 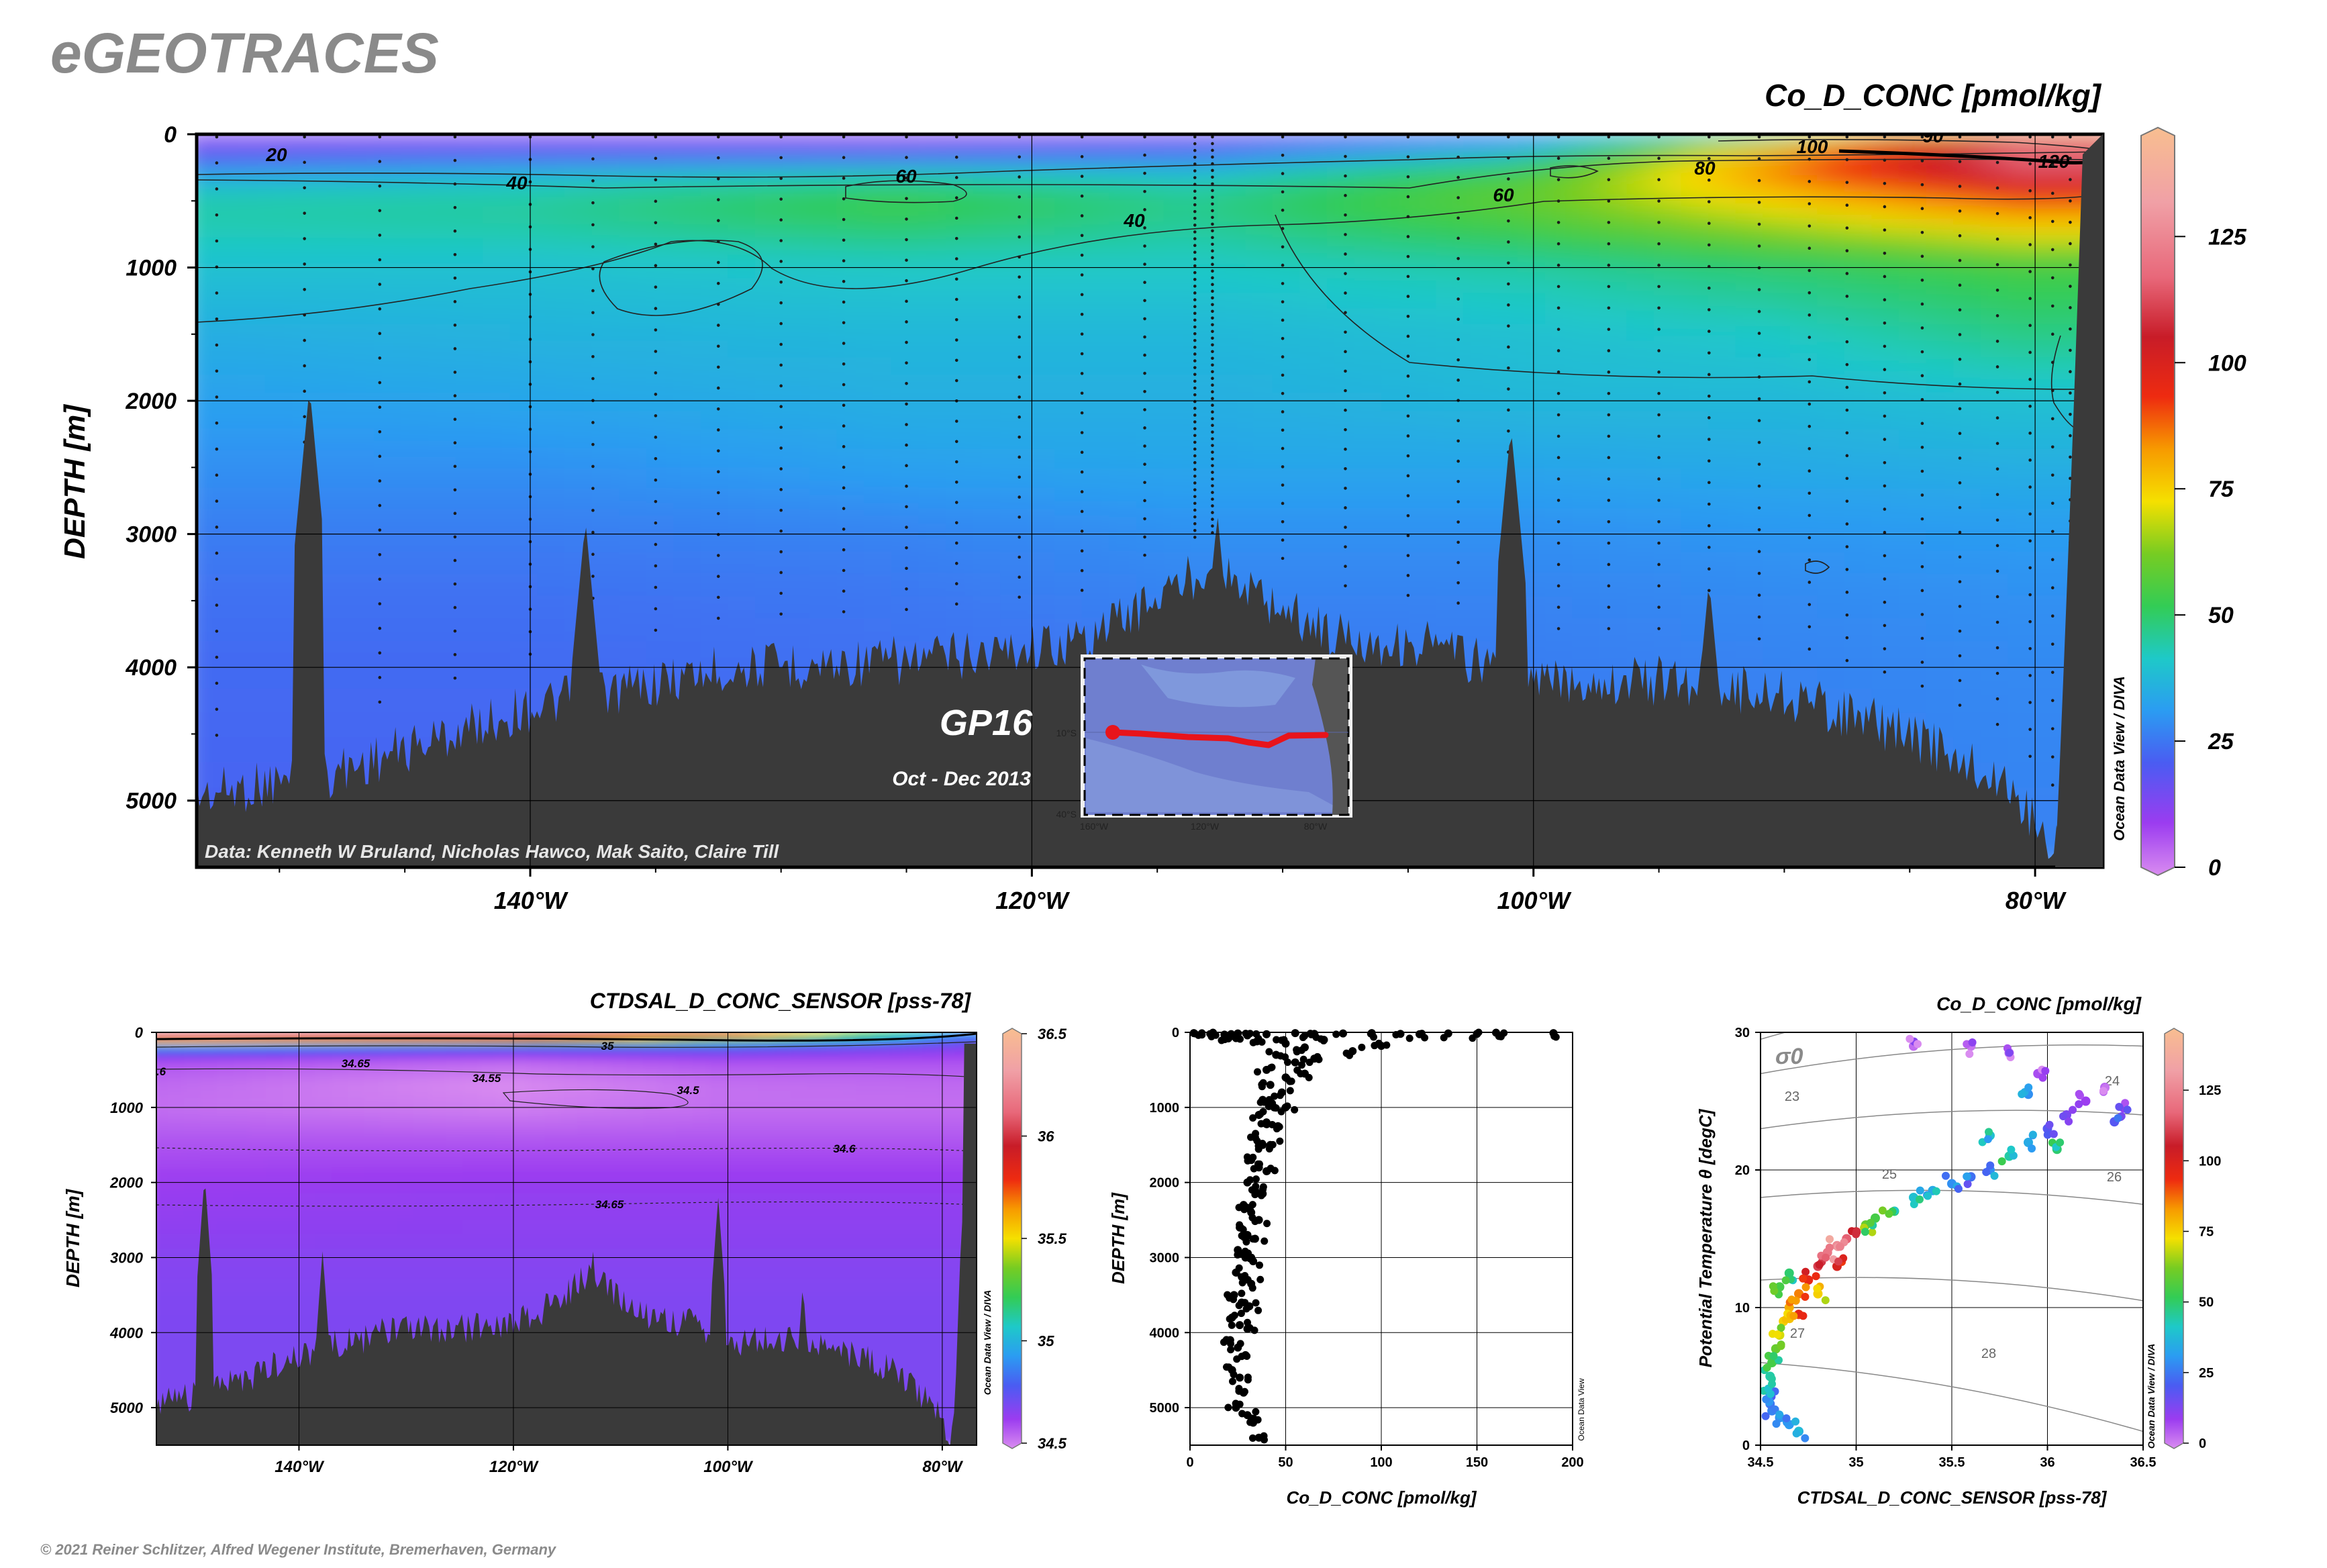 What do you see at coordinates (1150, 173) in the screenshot?
I see `contour-line` at bounding box center [1150, 173].